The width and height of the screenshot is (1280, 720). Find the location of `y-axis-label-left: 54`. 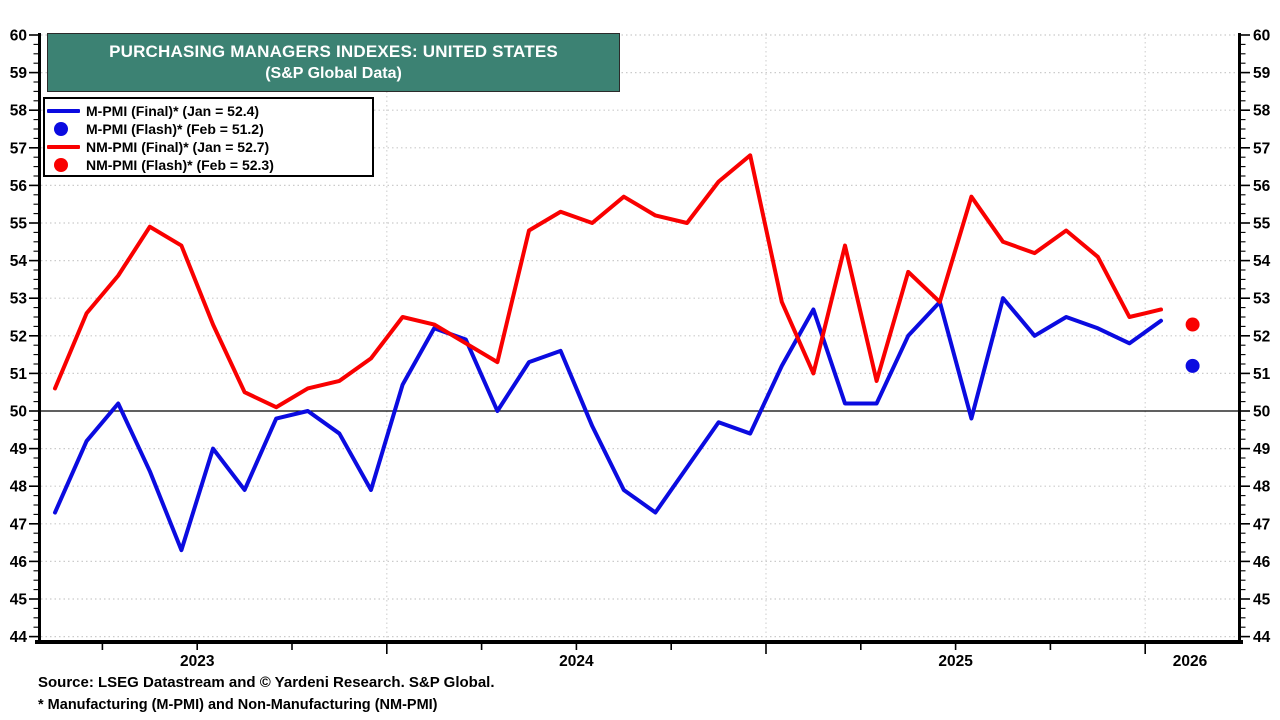

y-axis-label-left: 54 is located at coordinates (19, 261).